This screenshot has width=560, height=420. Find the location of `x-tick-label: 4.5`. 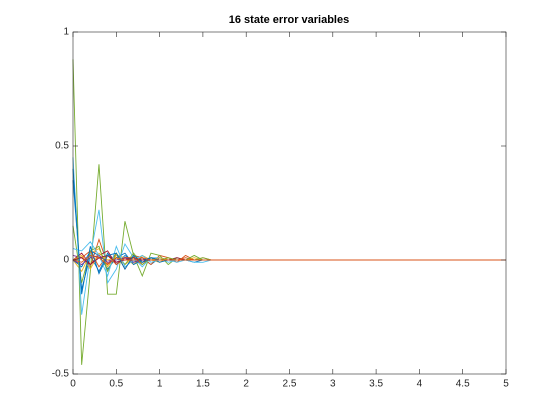

x-tick-label: 4.5 is located at coordinates (463, 384).